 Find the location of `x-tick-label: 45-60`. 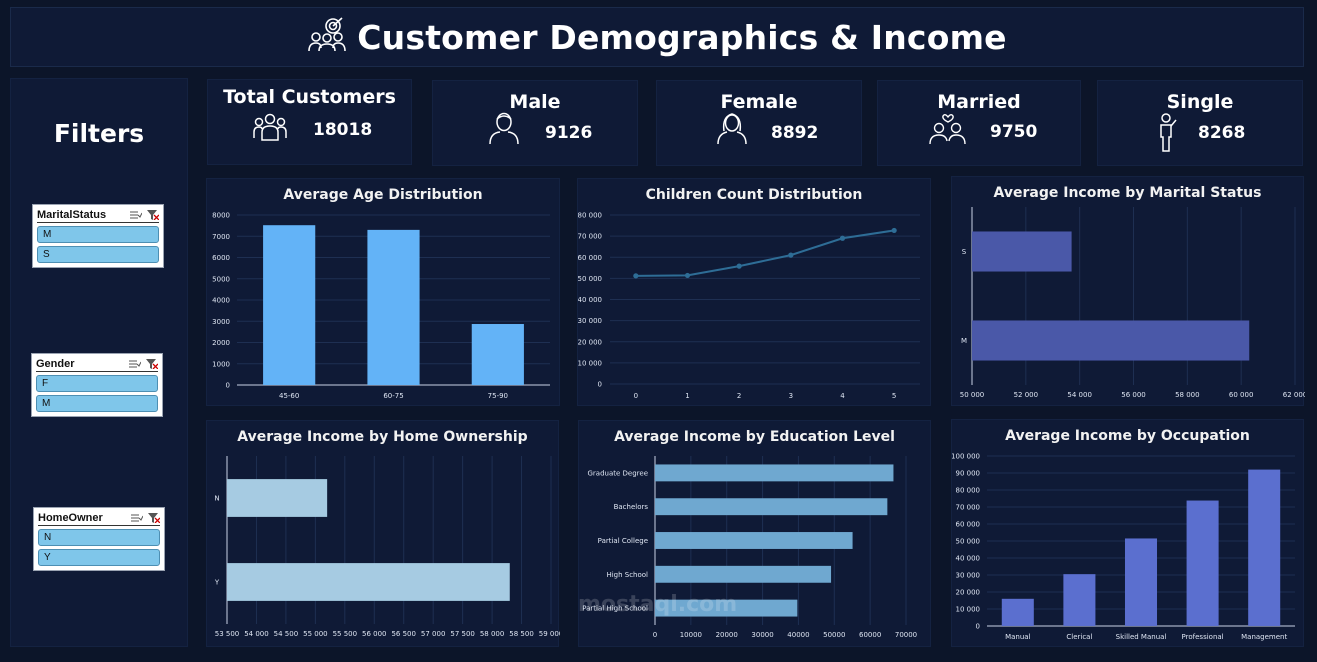

x-tick-label: 45-60 is located at coordinates (289, 396).